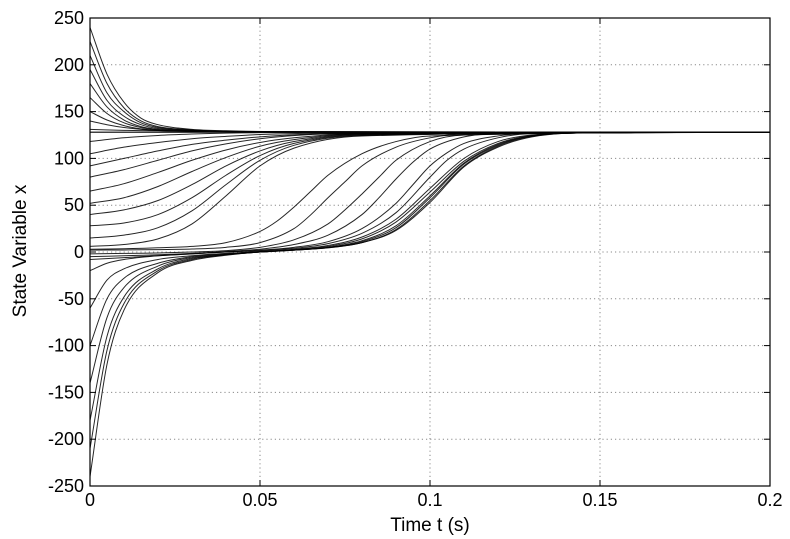 This screenshot has height=539, width=790. Describe the element at coordinates (769, 500) in the screenshot. I see `x-tick-label: 0.2` at that location.